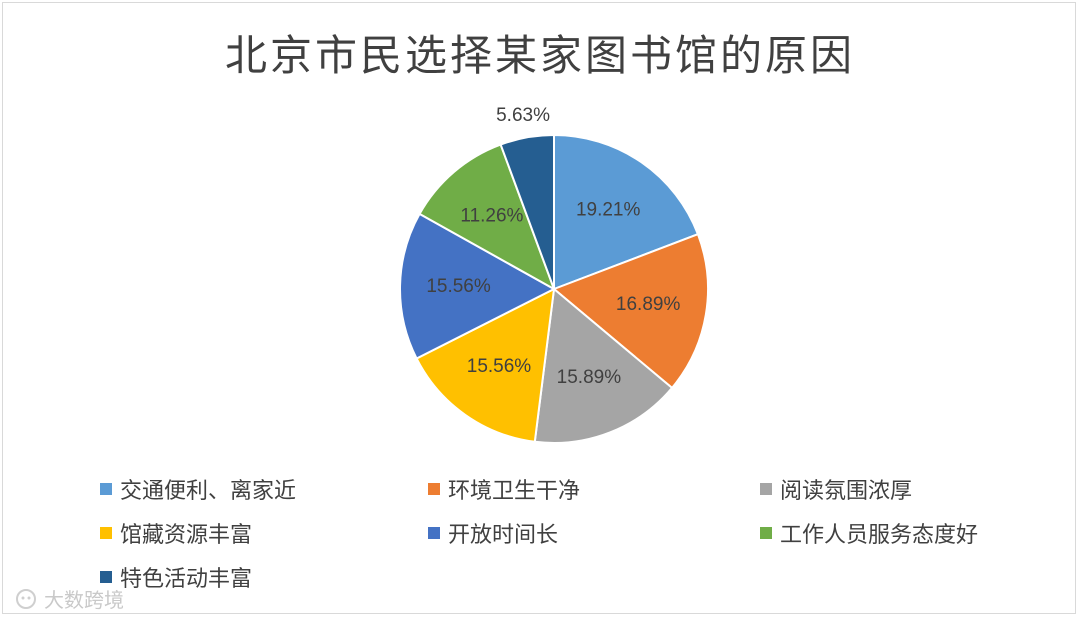  I want to click on legend-label: 工作人员服务态度好, so click(879, 535).